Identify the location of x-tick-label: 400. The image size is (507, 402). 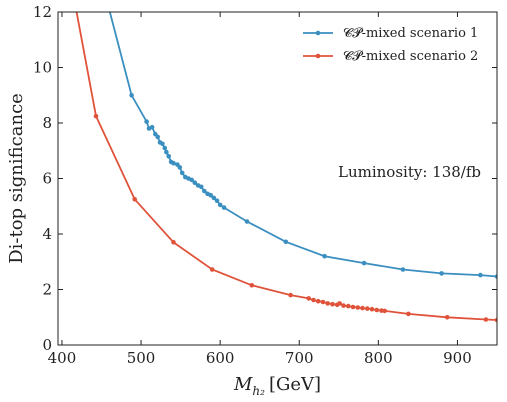
(62, 358).